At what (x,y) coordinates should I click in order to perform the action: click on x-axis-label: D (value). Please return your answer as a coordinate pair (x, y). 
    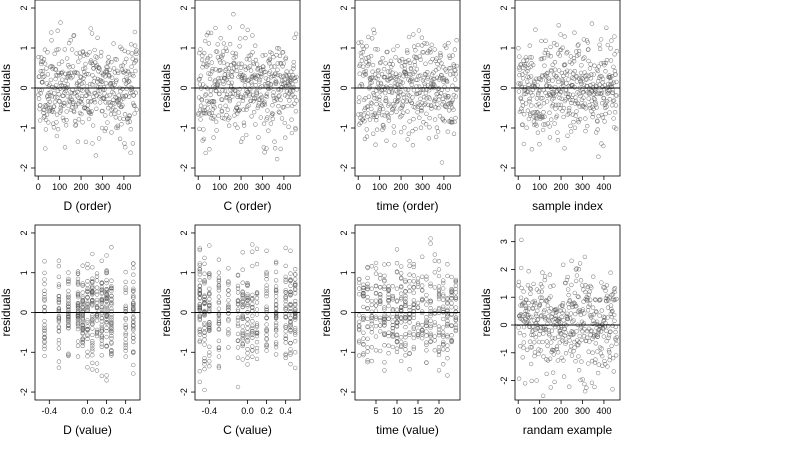
    Looking at the image, I should click on (87, 430).